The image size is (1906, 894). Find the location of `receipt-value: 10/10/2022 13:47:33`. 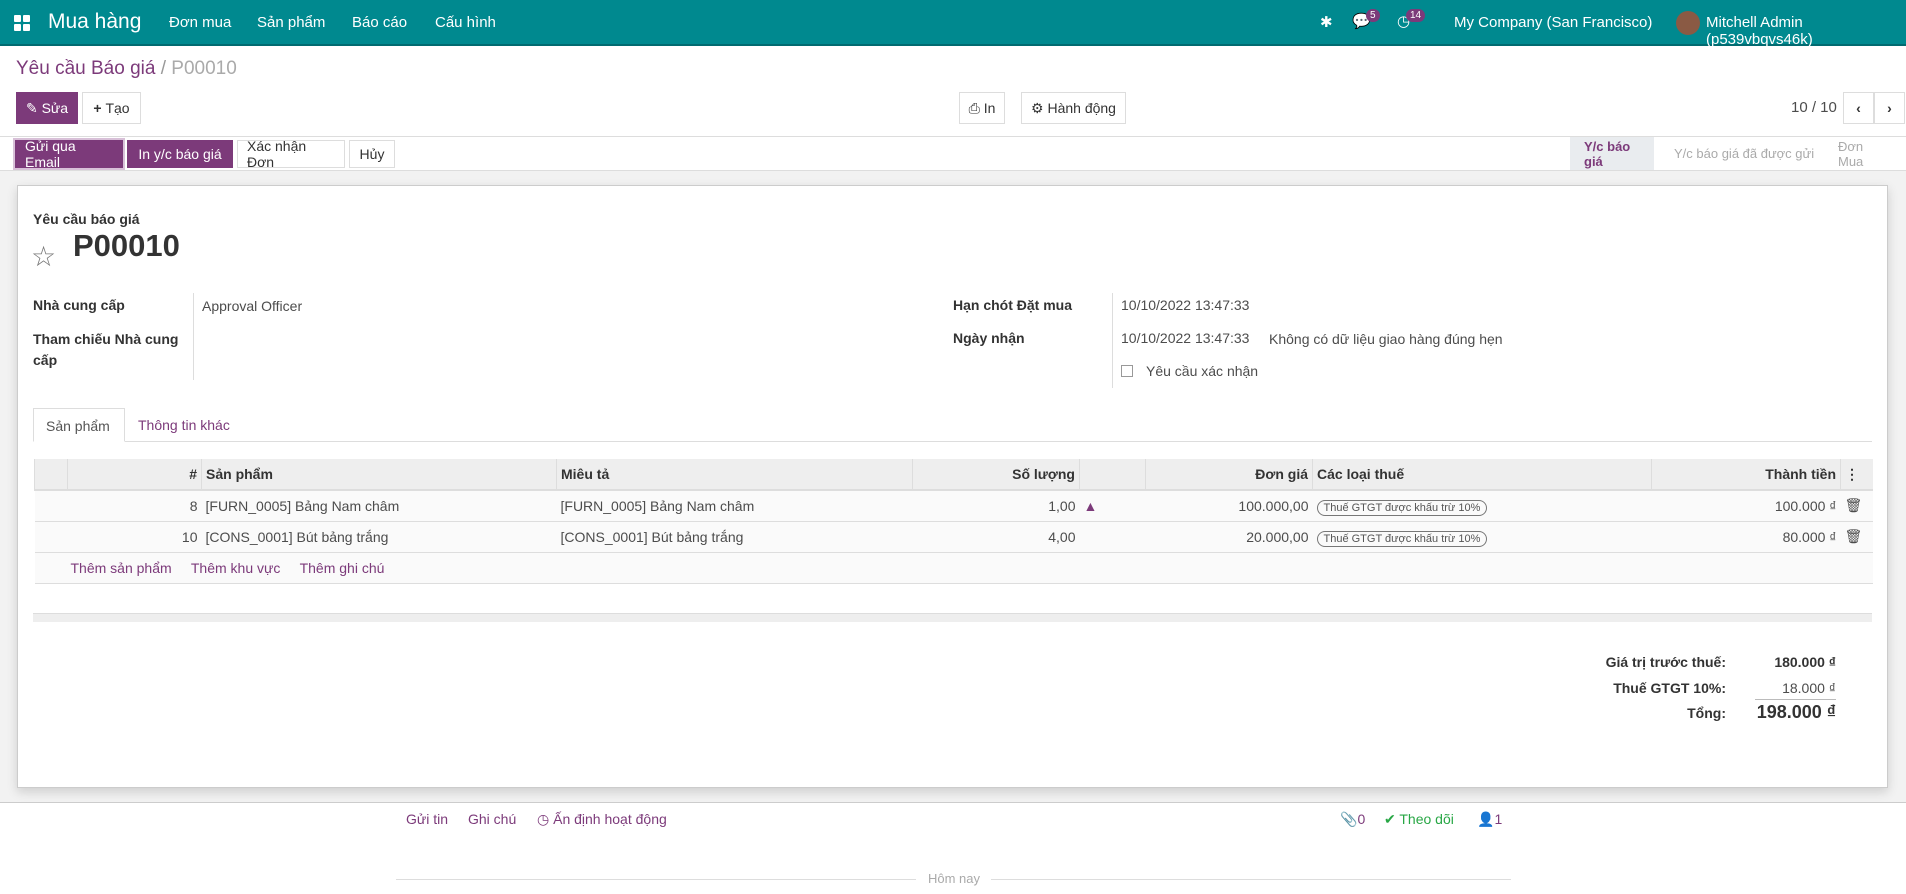

receipt-value: 10/10/2022 13:47:33 is located at coordinates (1185, 338).